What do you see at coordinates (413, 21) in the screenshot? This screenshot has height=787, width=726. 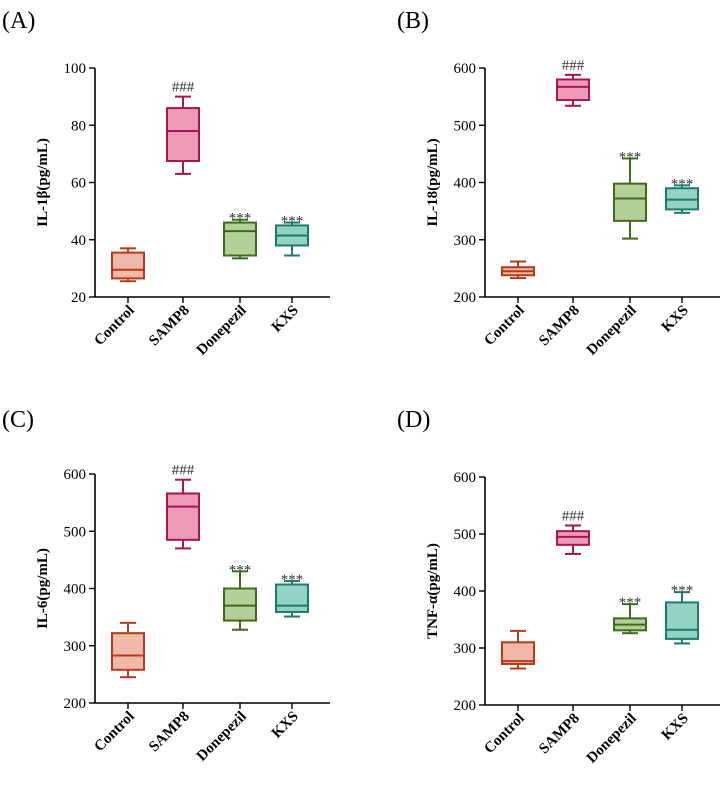 I see `panel-label: (B)` at bounding box center [413, 21].